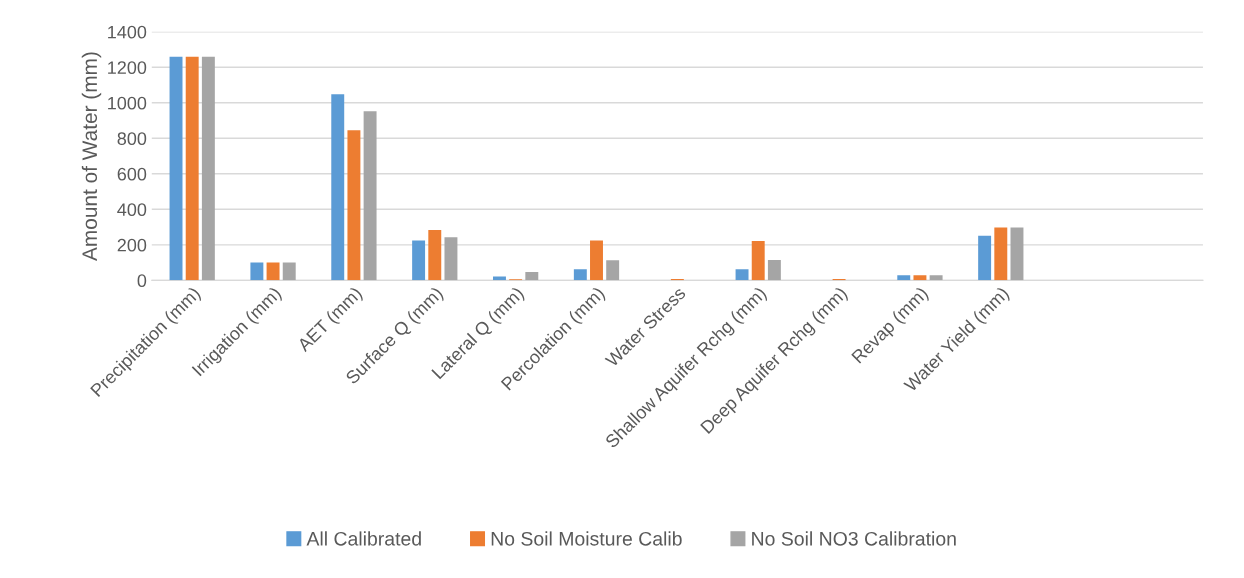  What do you see at coordinates (363, 538) in the screenshot?
I see `legend-label: All Calibrated` at bounding box center [363, 538].